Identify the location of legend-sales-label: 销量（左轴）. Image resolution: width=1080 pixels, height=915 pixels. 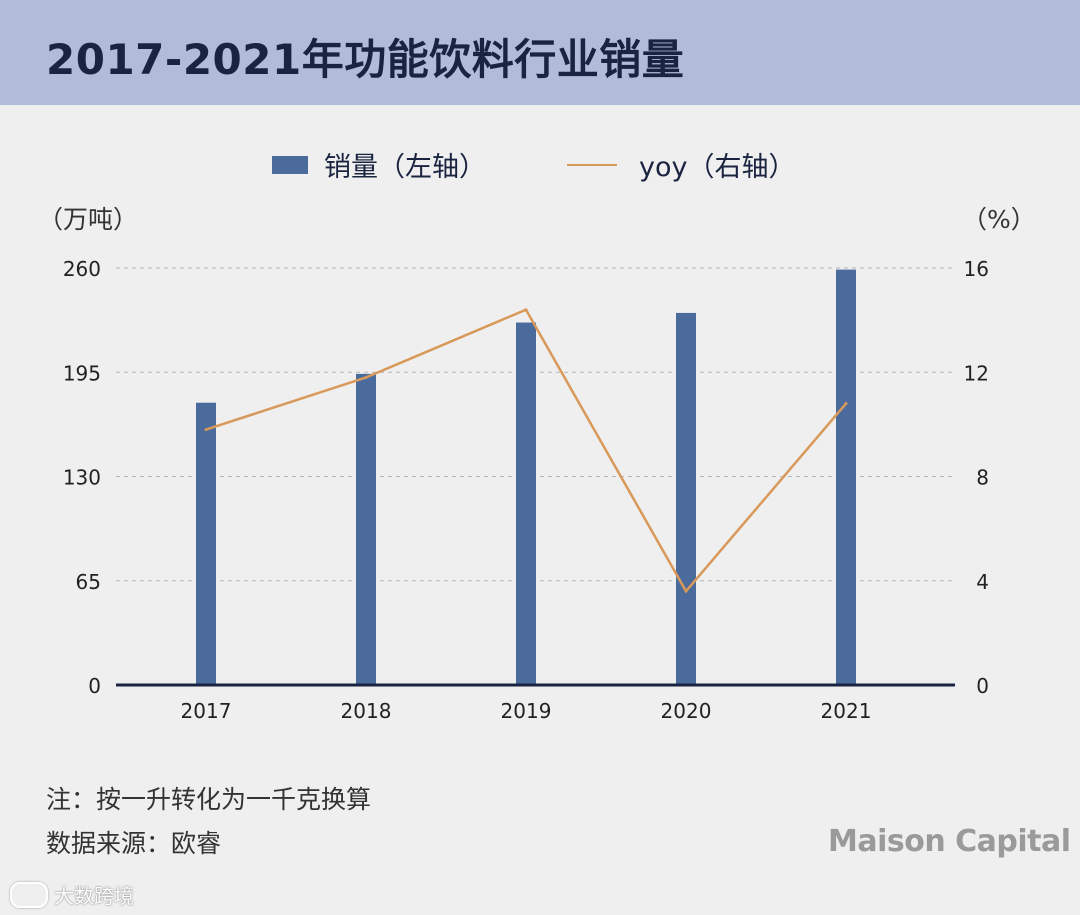
(405, 167).